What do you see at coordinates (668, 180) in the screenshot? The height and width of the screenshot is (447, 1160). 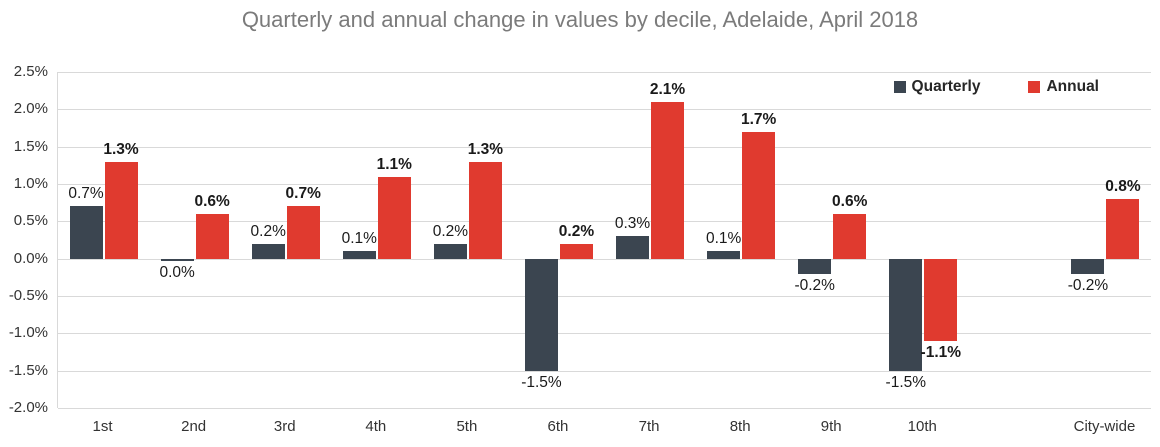 I see `bar-annual-7th` at bounding box center [668, 180].